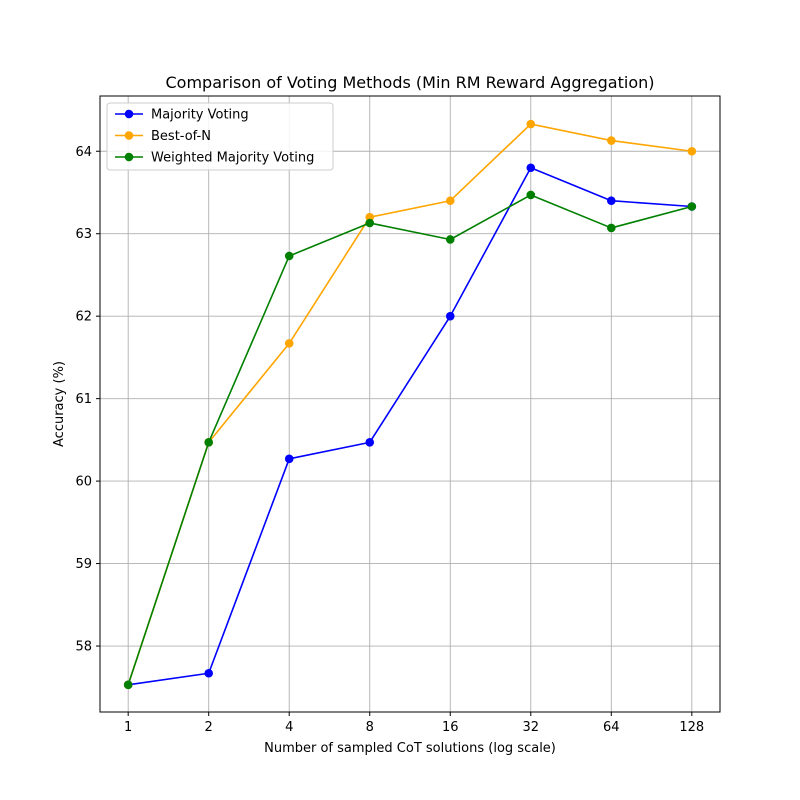 Image resolution: width=800 pixels, height=800 pixels. What do you see at coordinates (232, 158) in the screenshot?
I see `legend-label: Weighted Majority Voting` at bounding box center [232, 158].